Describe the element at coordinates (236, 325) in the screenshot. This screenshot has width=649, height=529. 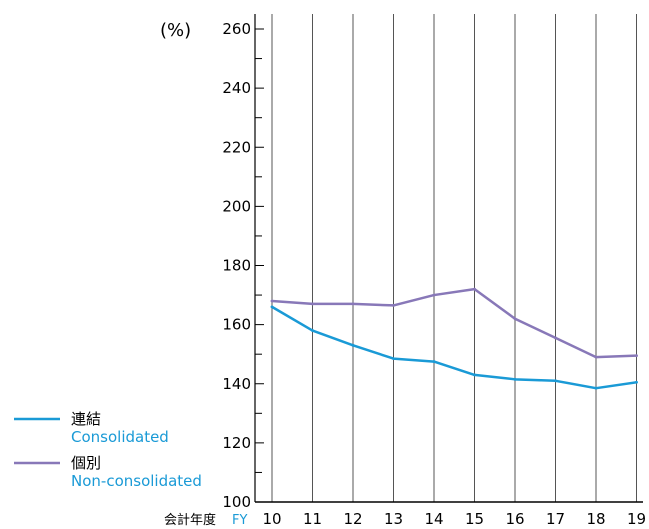
I see `y-tick-label: 160` at that location.